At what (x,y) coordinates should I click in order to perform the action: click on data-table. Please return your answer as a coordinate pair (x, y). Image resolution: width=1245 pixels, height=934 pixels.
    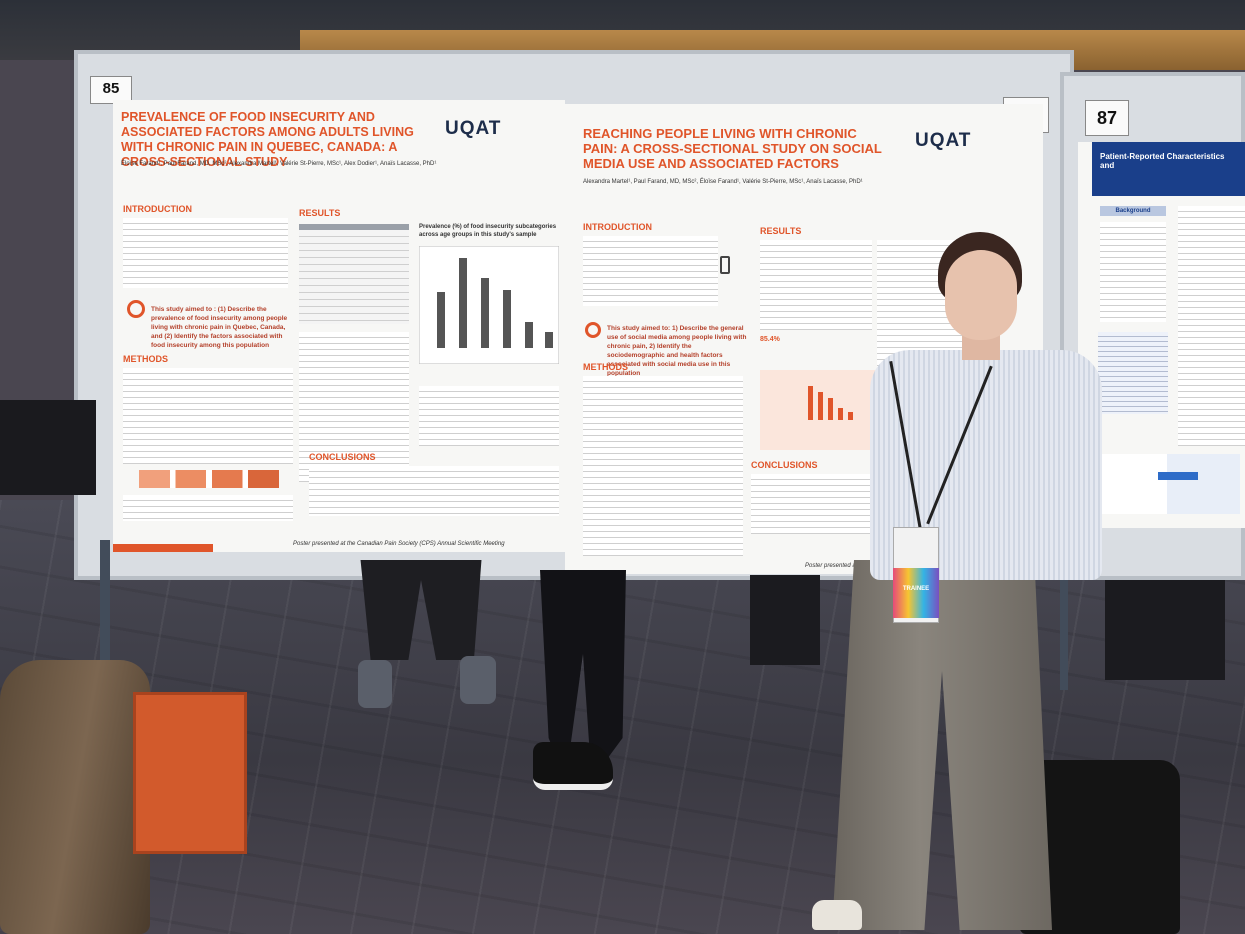
    Looking at the image, I should click on (1133, 373).